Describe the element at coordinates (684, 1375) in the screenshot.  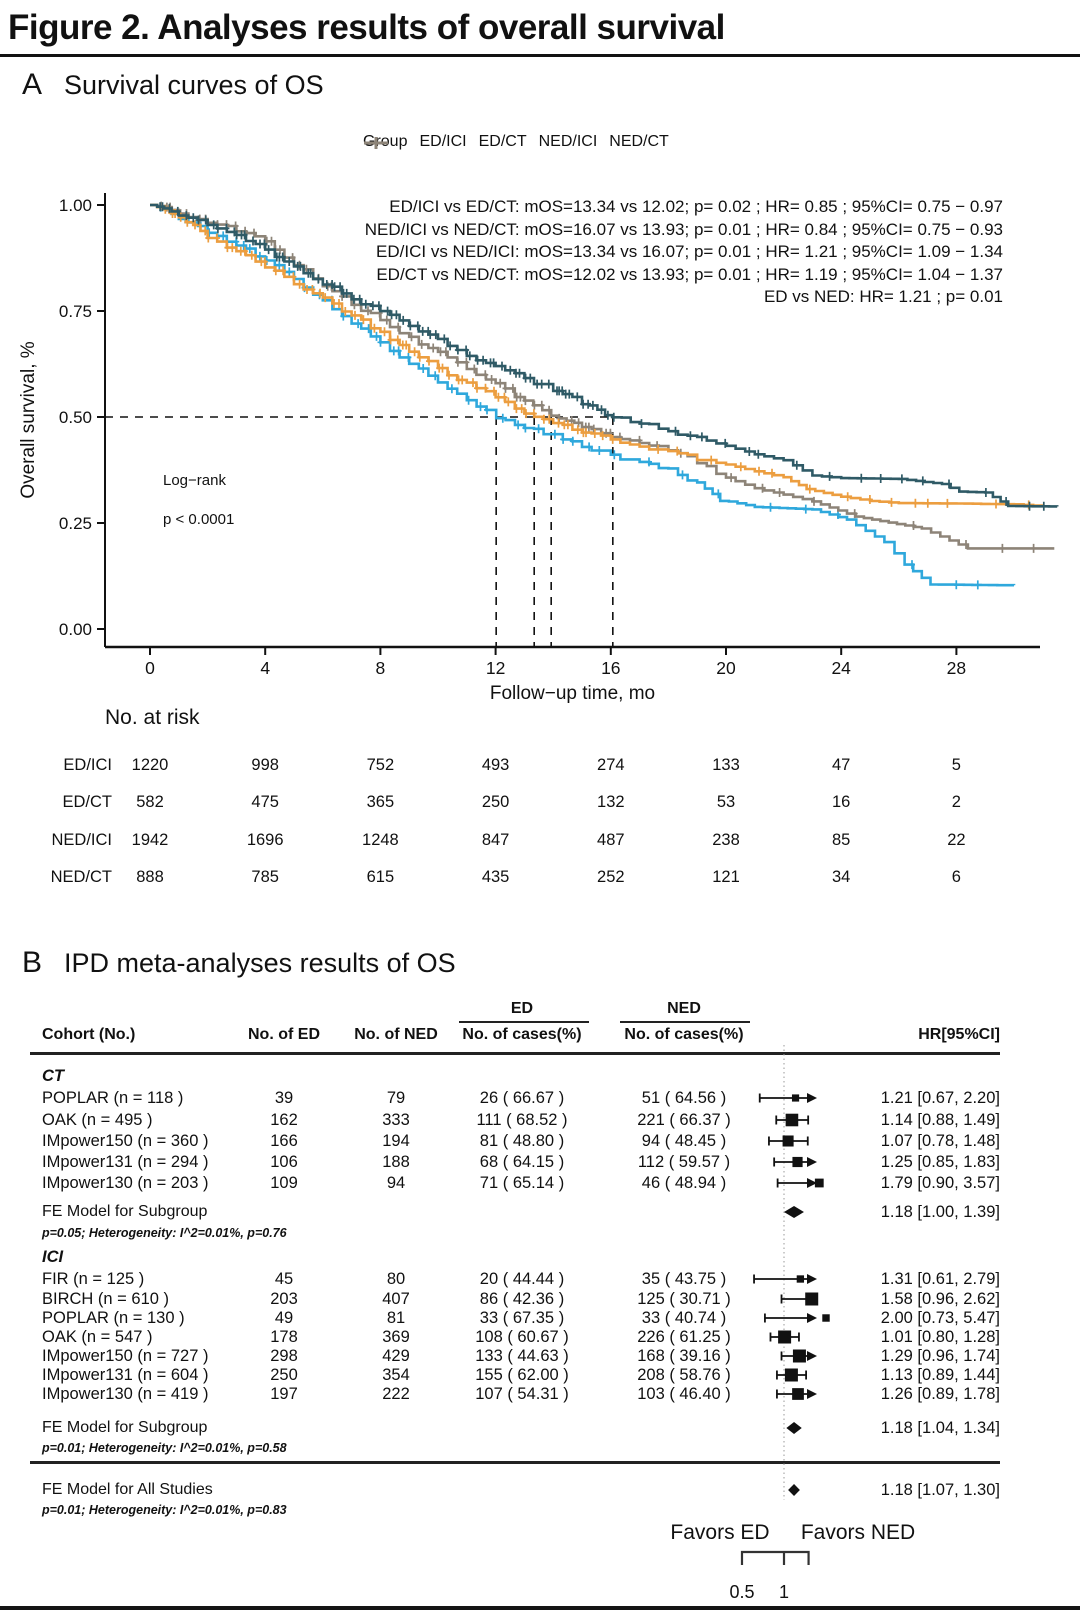
I see `forest-row-ned-cases: 208 ( 58.76 )` at that location.